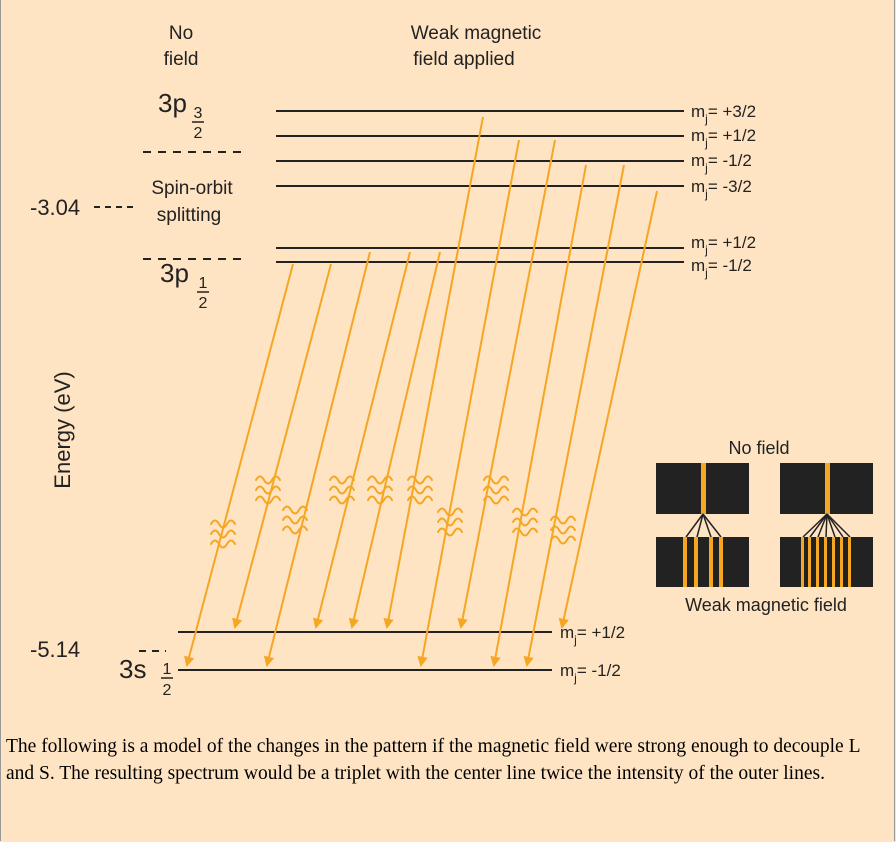 The height and width of the screenshot is (842, 896). I want to click on mj-label-plus3-2: mj= +3/2, so click(723, 114).